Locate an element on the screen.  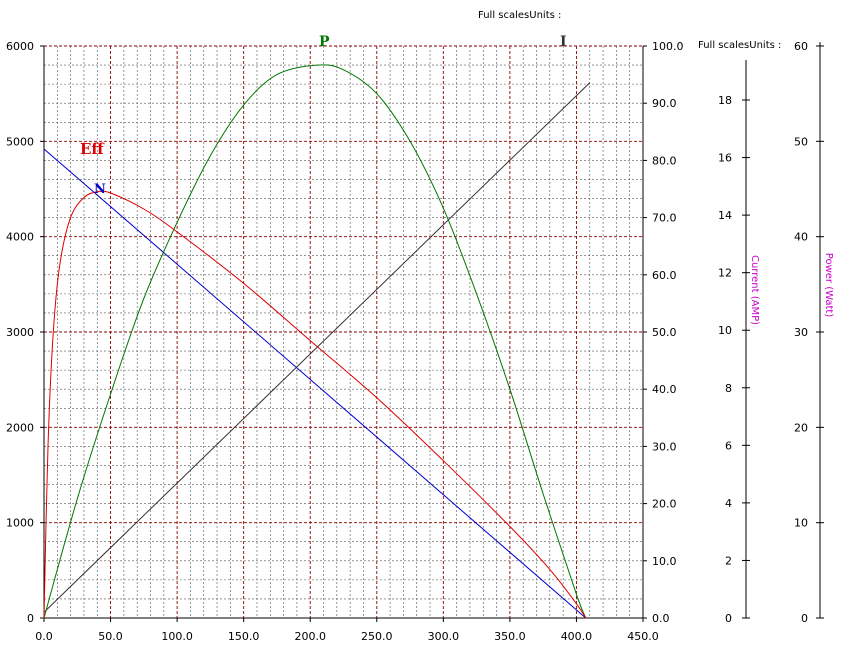
x-tick-label: 200.0 is located at coordinates (310, 636).